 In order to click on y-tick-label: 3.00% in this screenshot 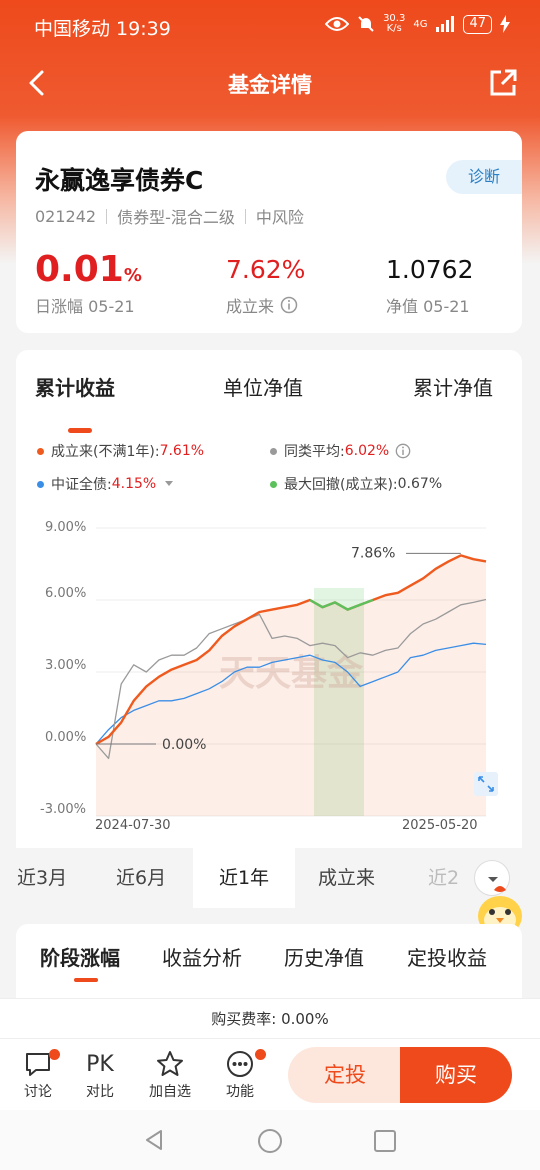, I will do `click(66, 665)`.